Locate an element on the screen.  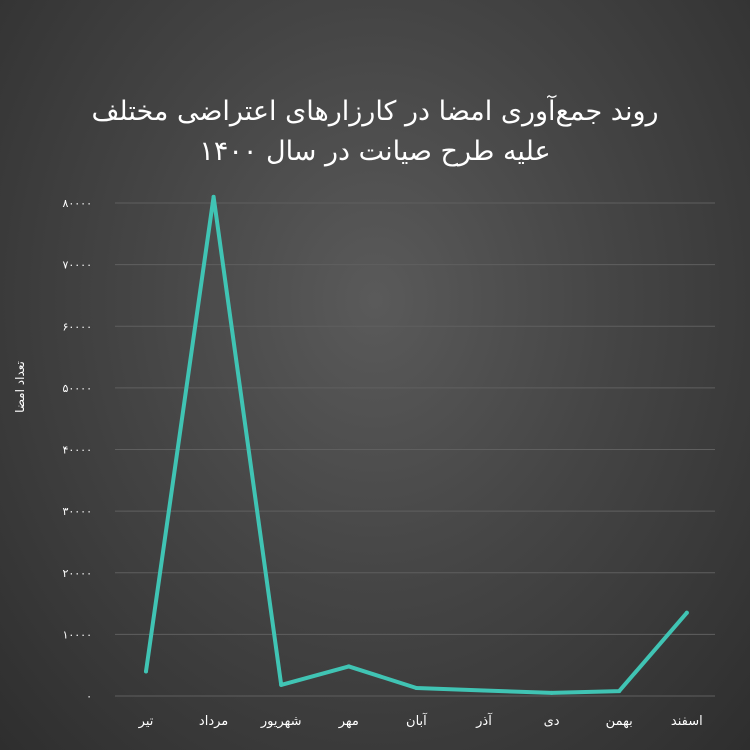
x-axis-ticks: تیر مرداد شهریور مهر آبان آذر دی بهمن اسفند is located at coordinates (420, 720).